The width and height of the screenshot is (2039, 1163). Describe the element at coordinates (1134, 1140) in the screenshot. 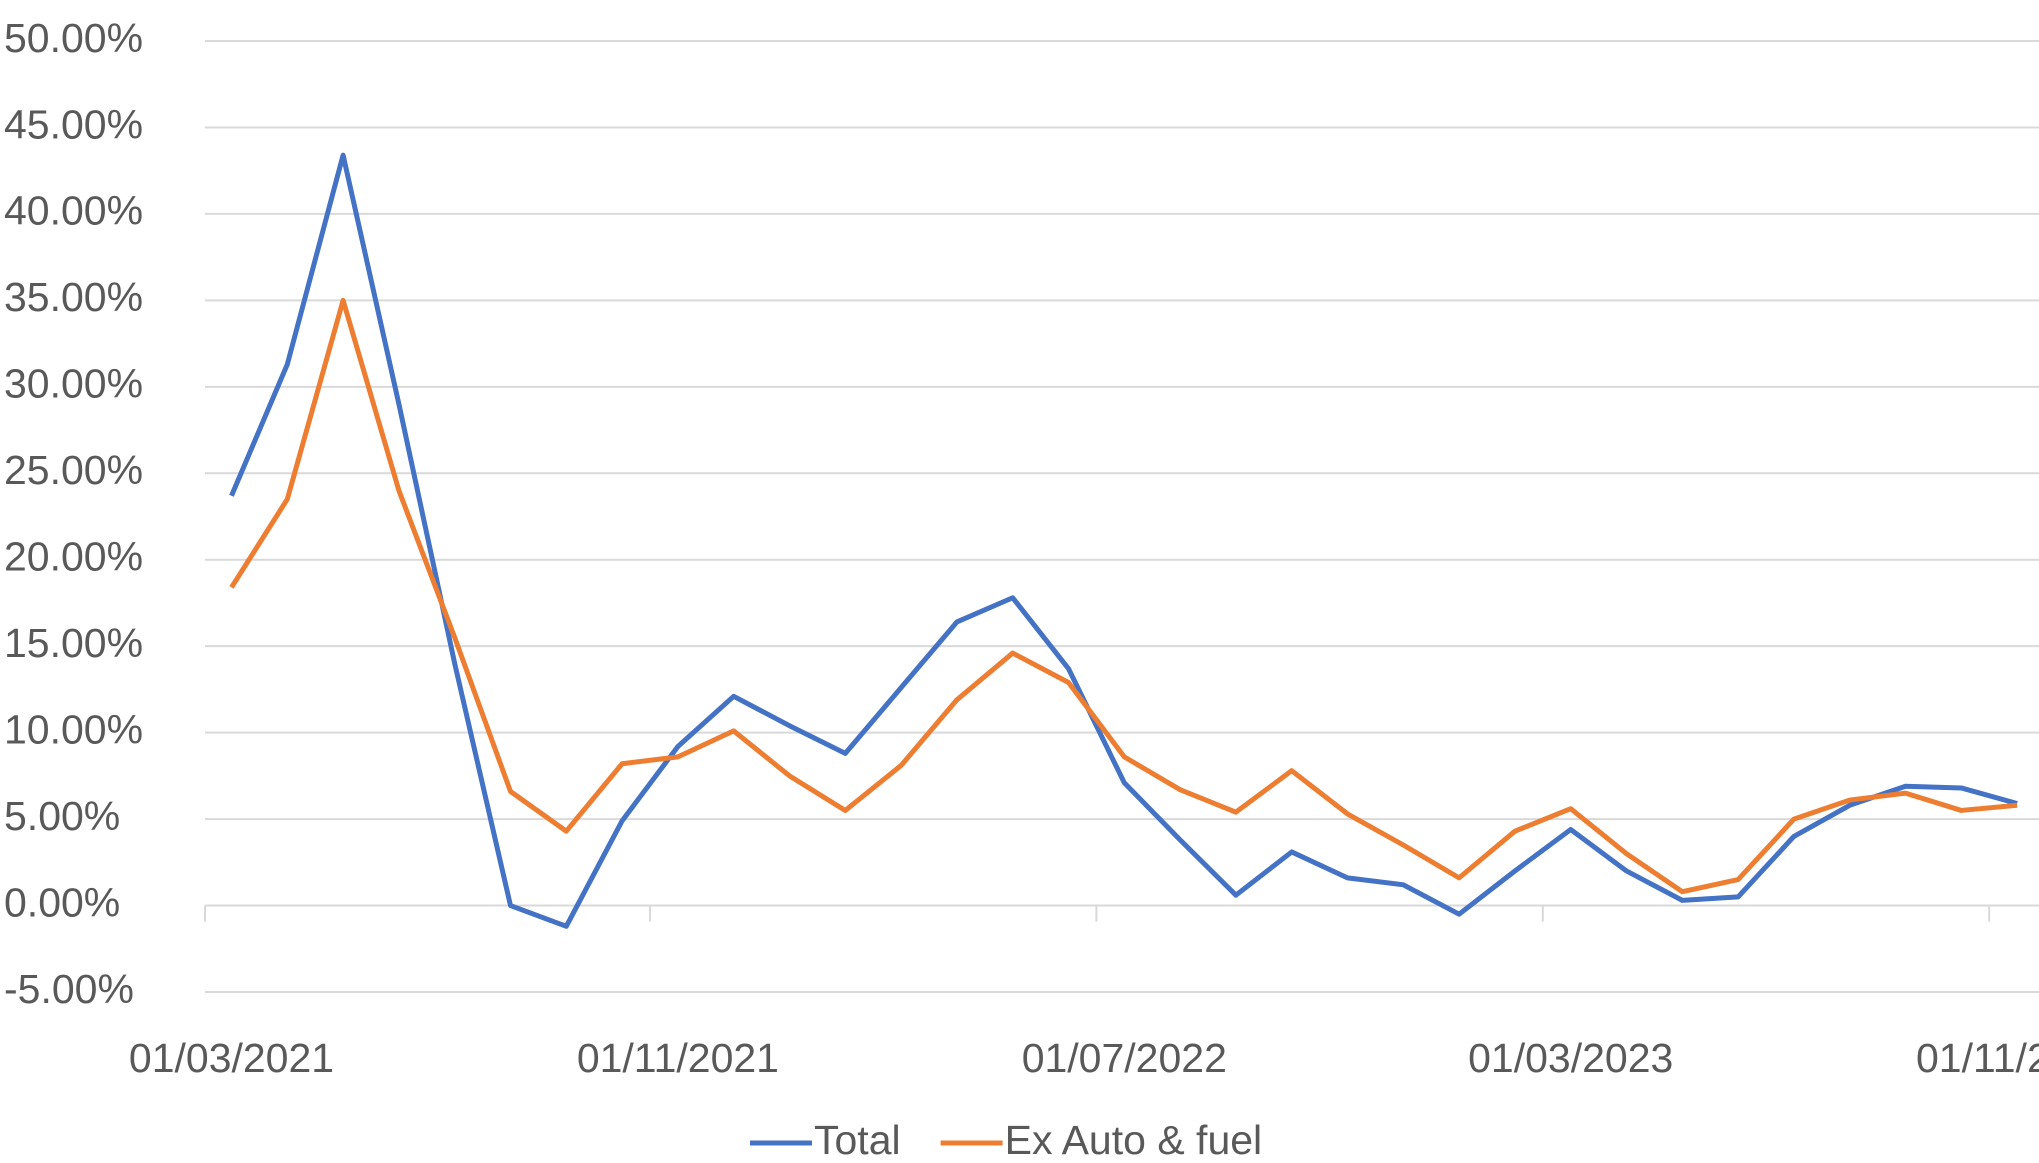

I see `legend-label: Ex Auto & fuel` at that location.